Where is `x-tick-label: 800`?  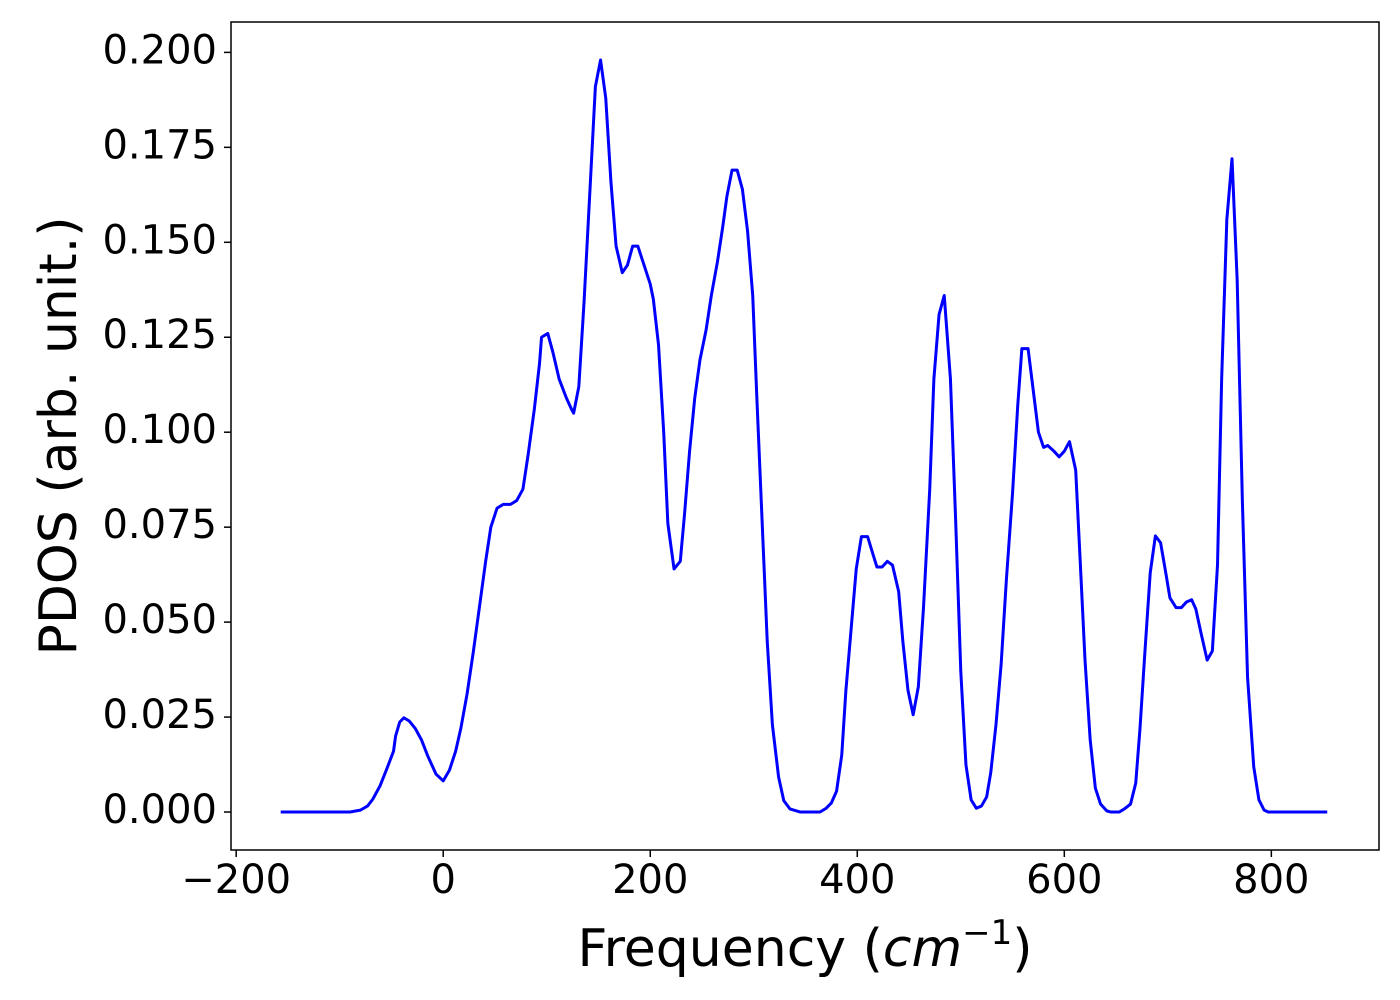 x-tick-label: 800 is located at coordinates (1271, 880).